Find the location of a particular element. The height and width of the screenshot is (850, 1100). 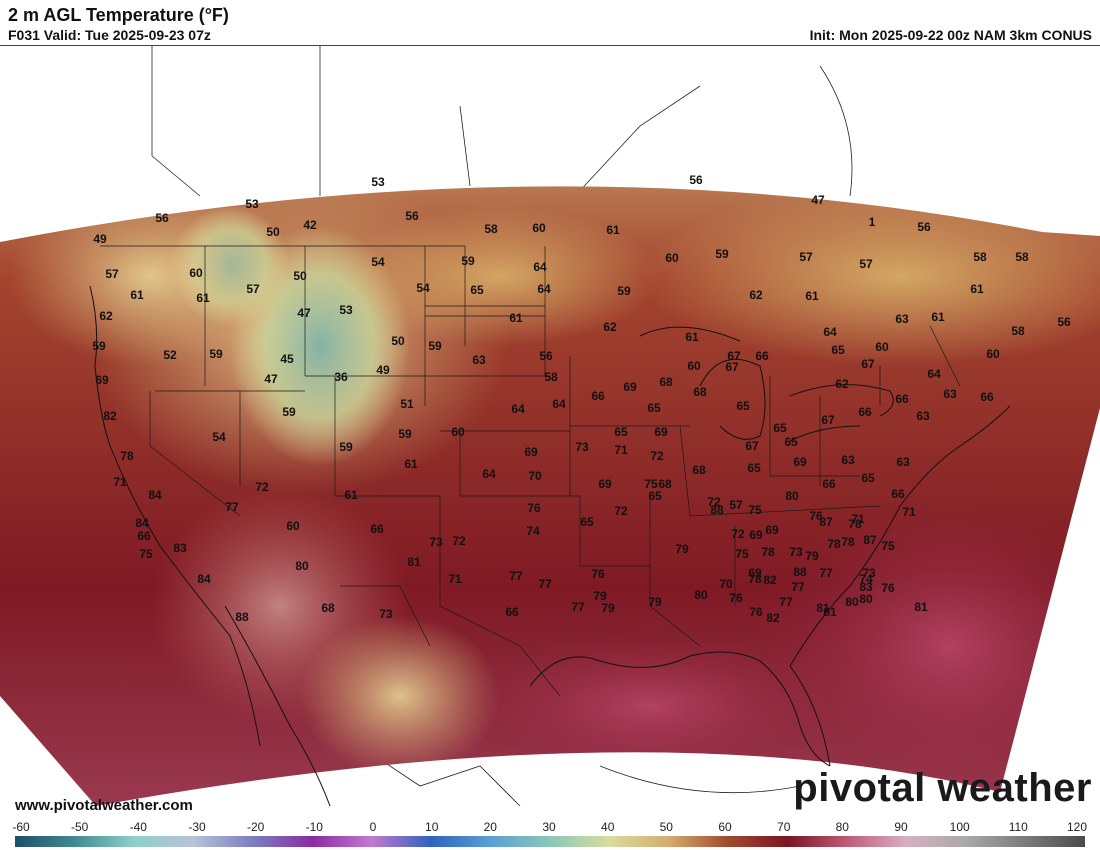

temperature-value-label: 71 is located at coordinates (455, 579).